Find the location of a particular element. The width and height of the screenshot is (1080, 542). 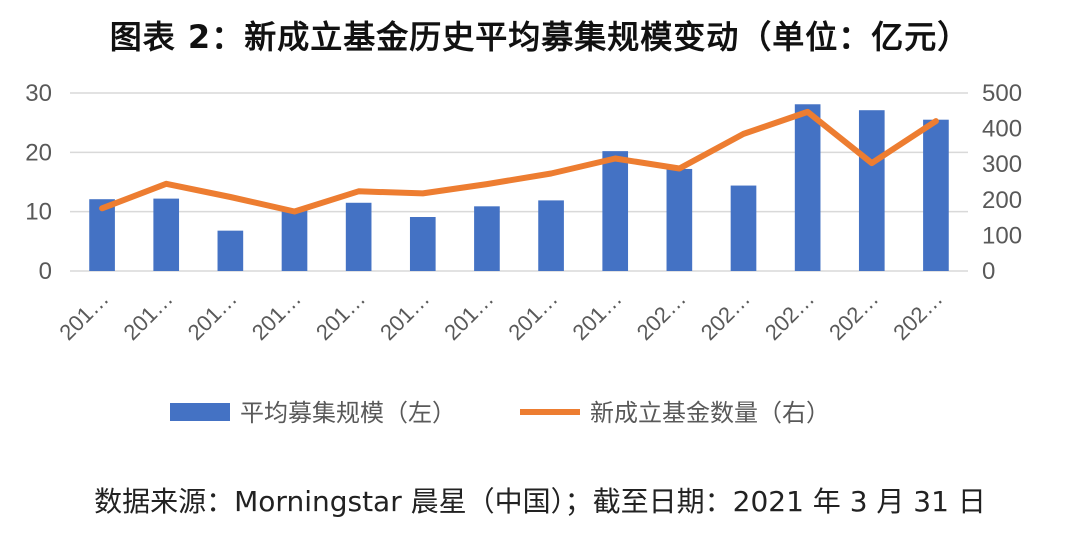

right-axis-tick-label: 400 is located at coordinates (1002, 129).